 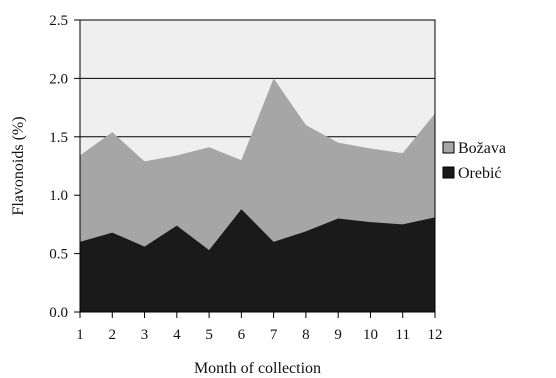 What do you see at coordinates (257, 368) in the screenshot?
I see `x-axis-title: Month of collection` at bounding box center [257, 368].